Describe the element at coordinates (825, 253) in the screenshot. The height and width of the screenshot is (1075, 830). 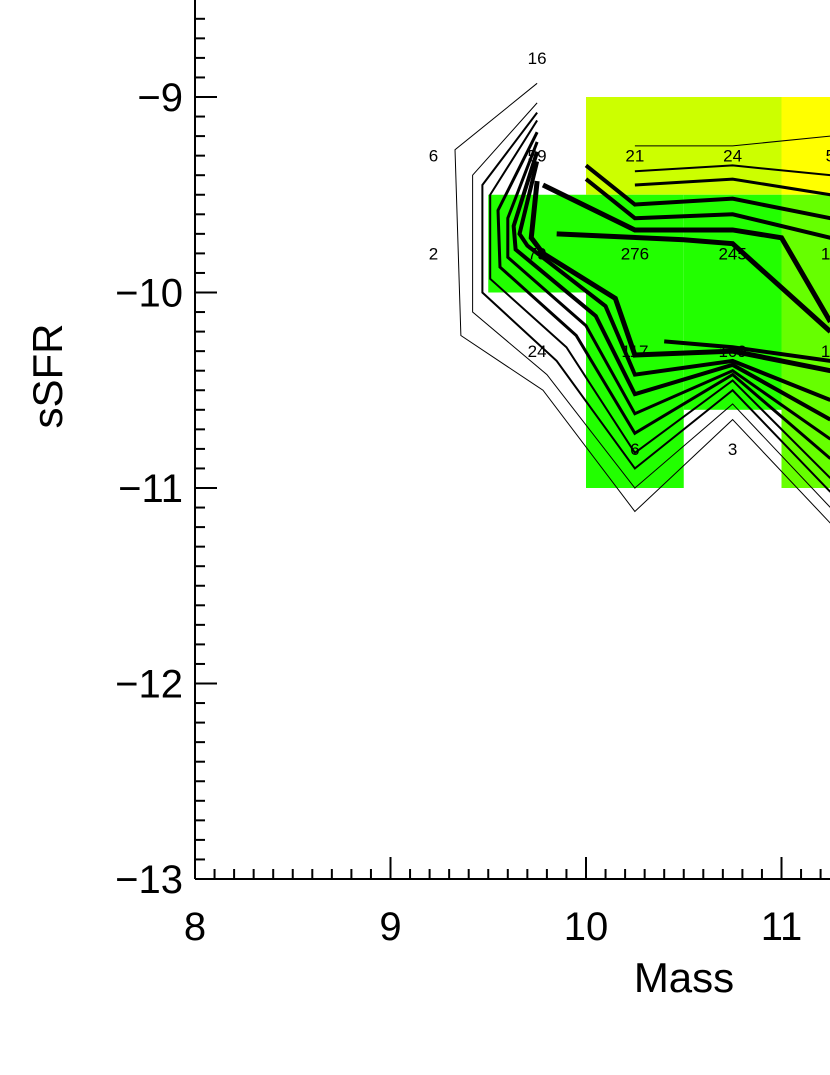
I see `count-label: 13` at that location.